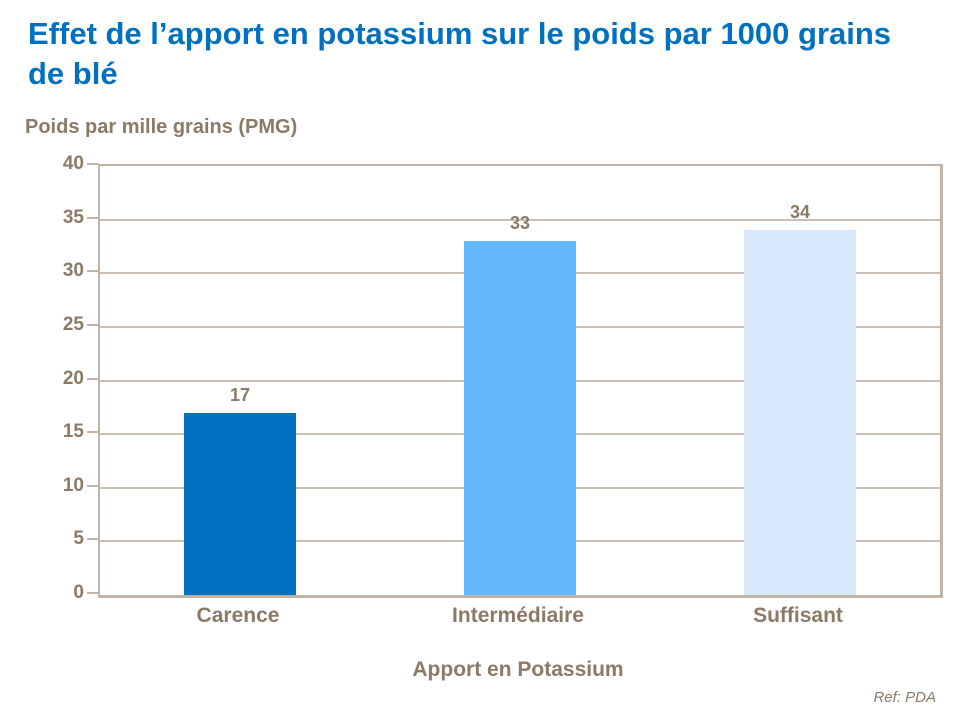  What do you see at coordinates (520, 418) in the screenshot?
I see `bar-1-intermédiaire` at bounding box center [520, 418].